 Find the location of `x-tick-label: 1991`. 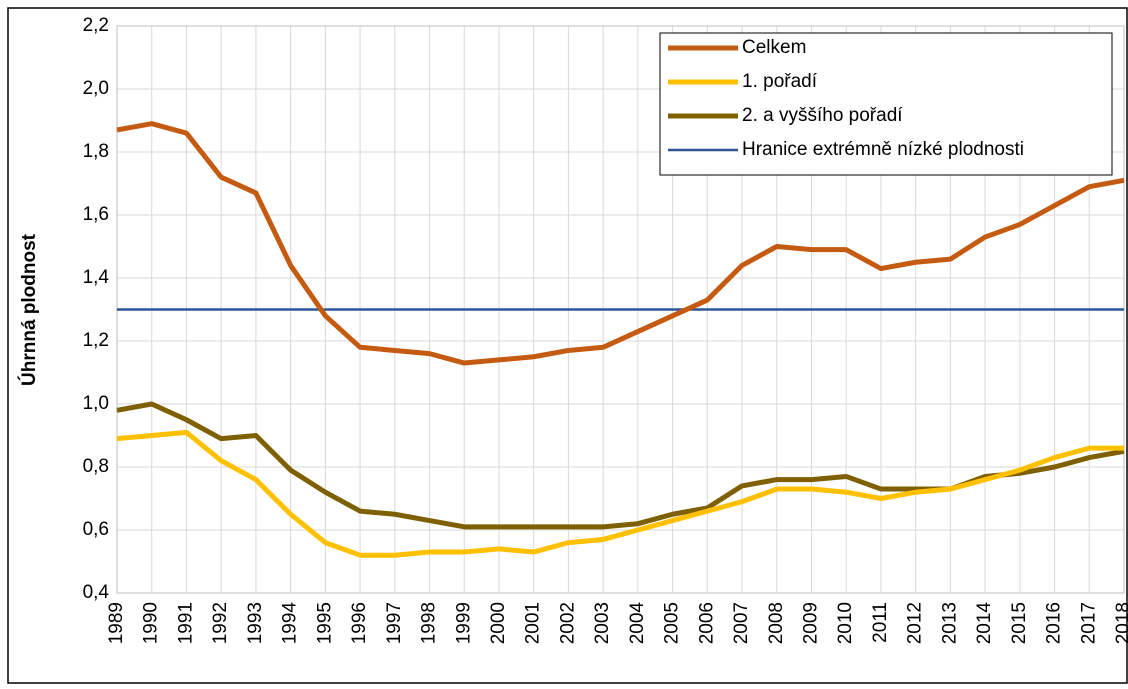

x-tick-label: 1991 is located at coordinates (185, 623).